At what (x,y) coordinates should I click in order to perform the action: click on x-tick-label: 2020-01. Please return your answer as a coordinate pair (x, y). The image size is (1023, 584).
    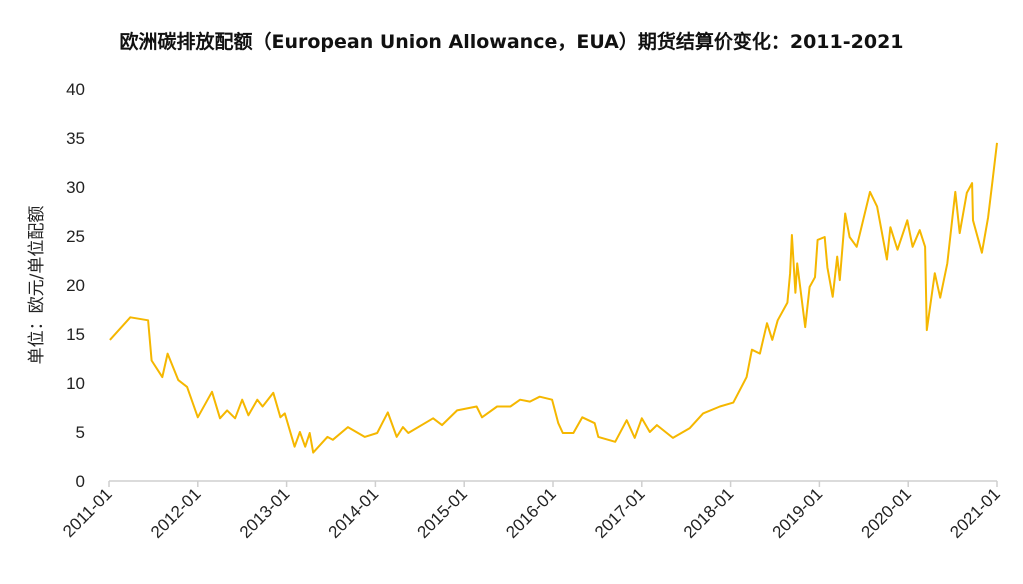
    Looking at the image, I should click on (886, 513).